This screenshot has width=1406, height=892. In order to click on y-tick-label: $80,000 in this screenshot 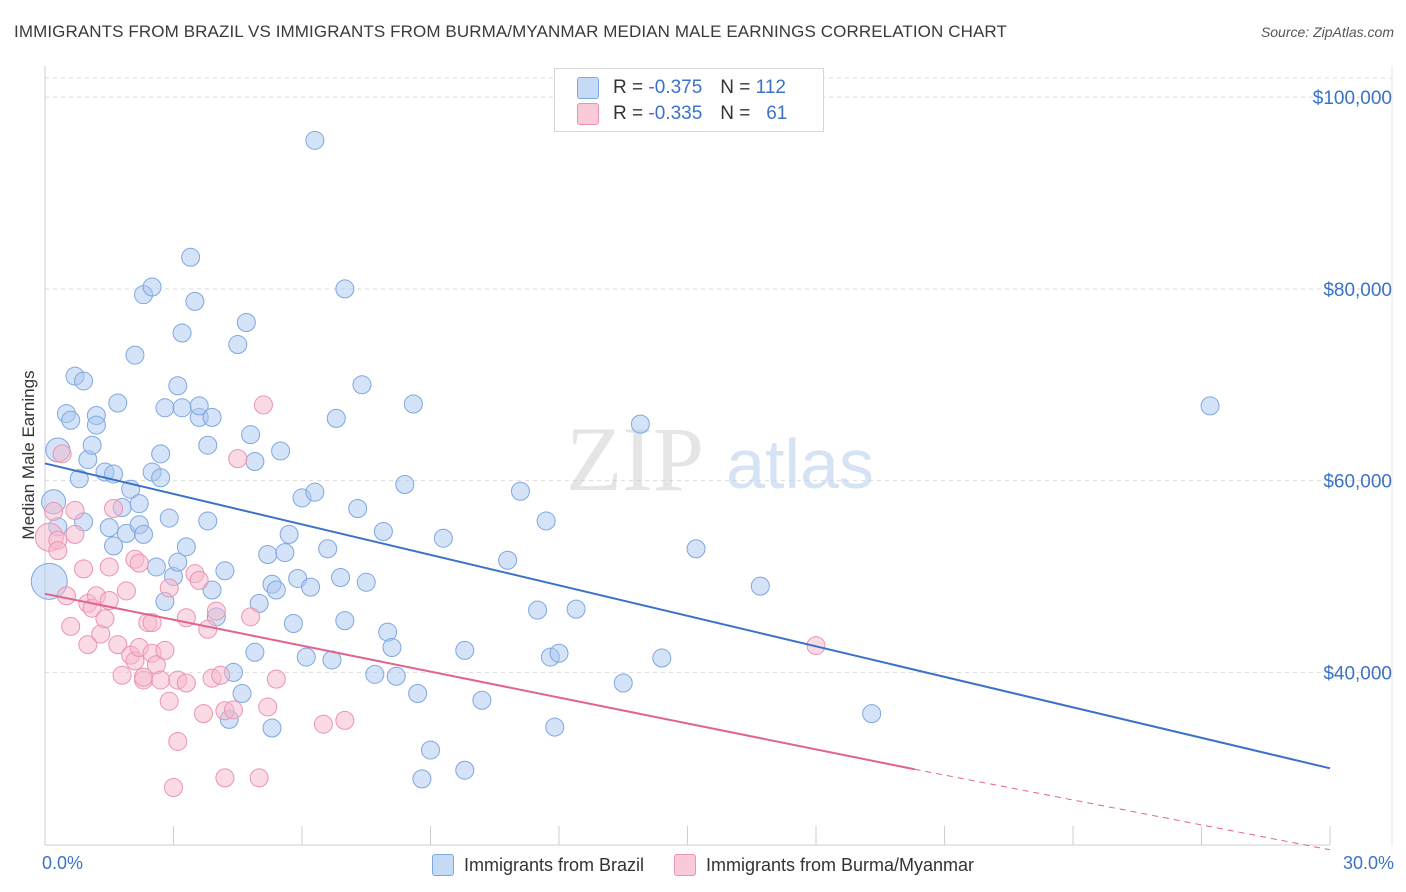, I will do `click(1357, 290)`.